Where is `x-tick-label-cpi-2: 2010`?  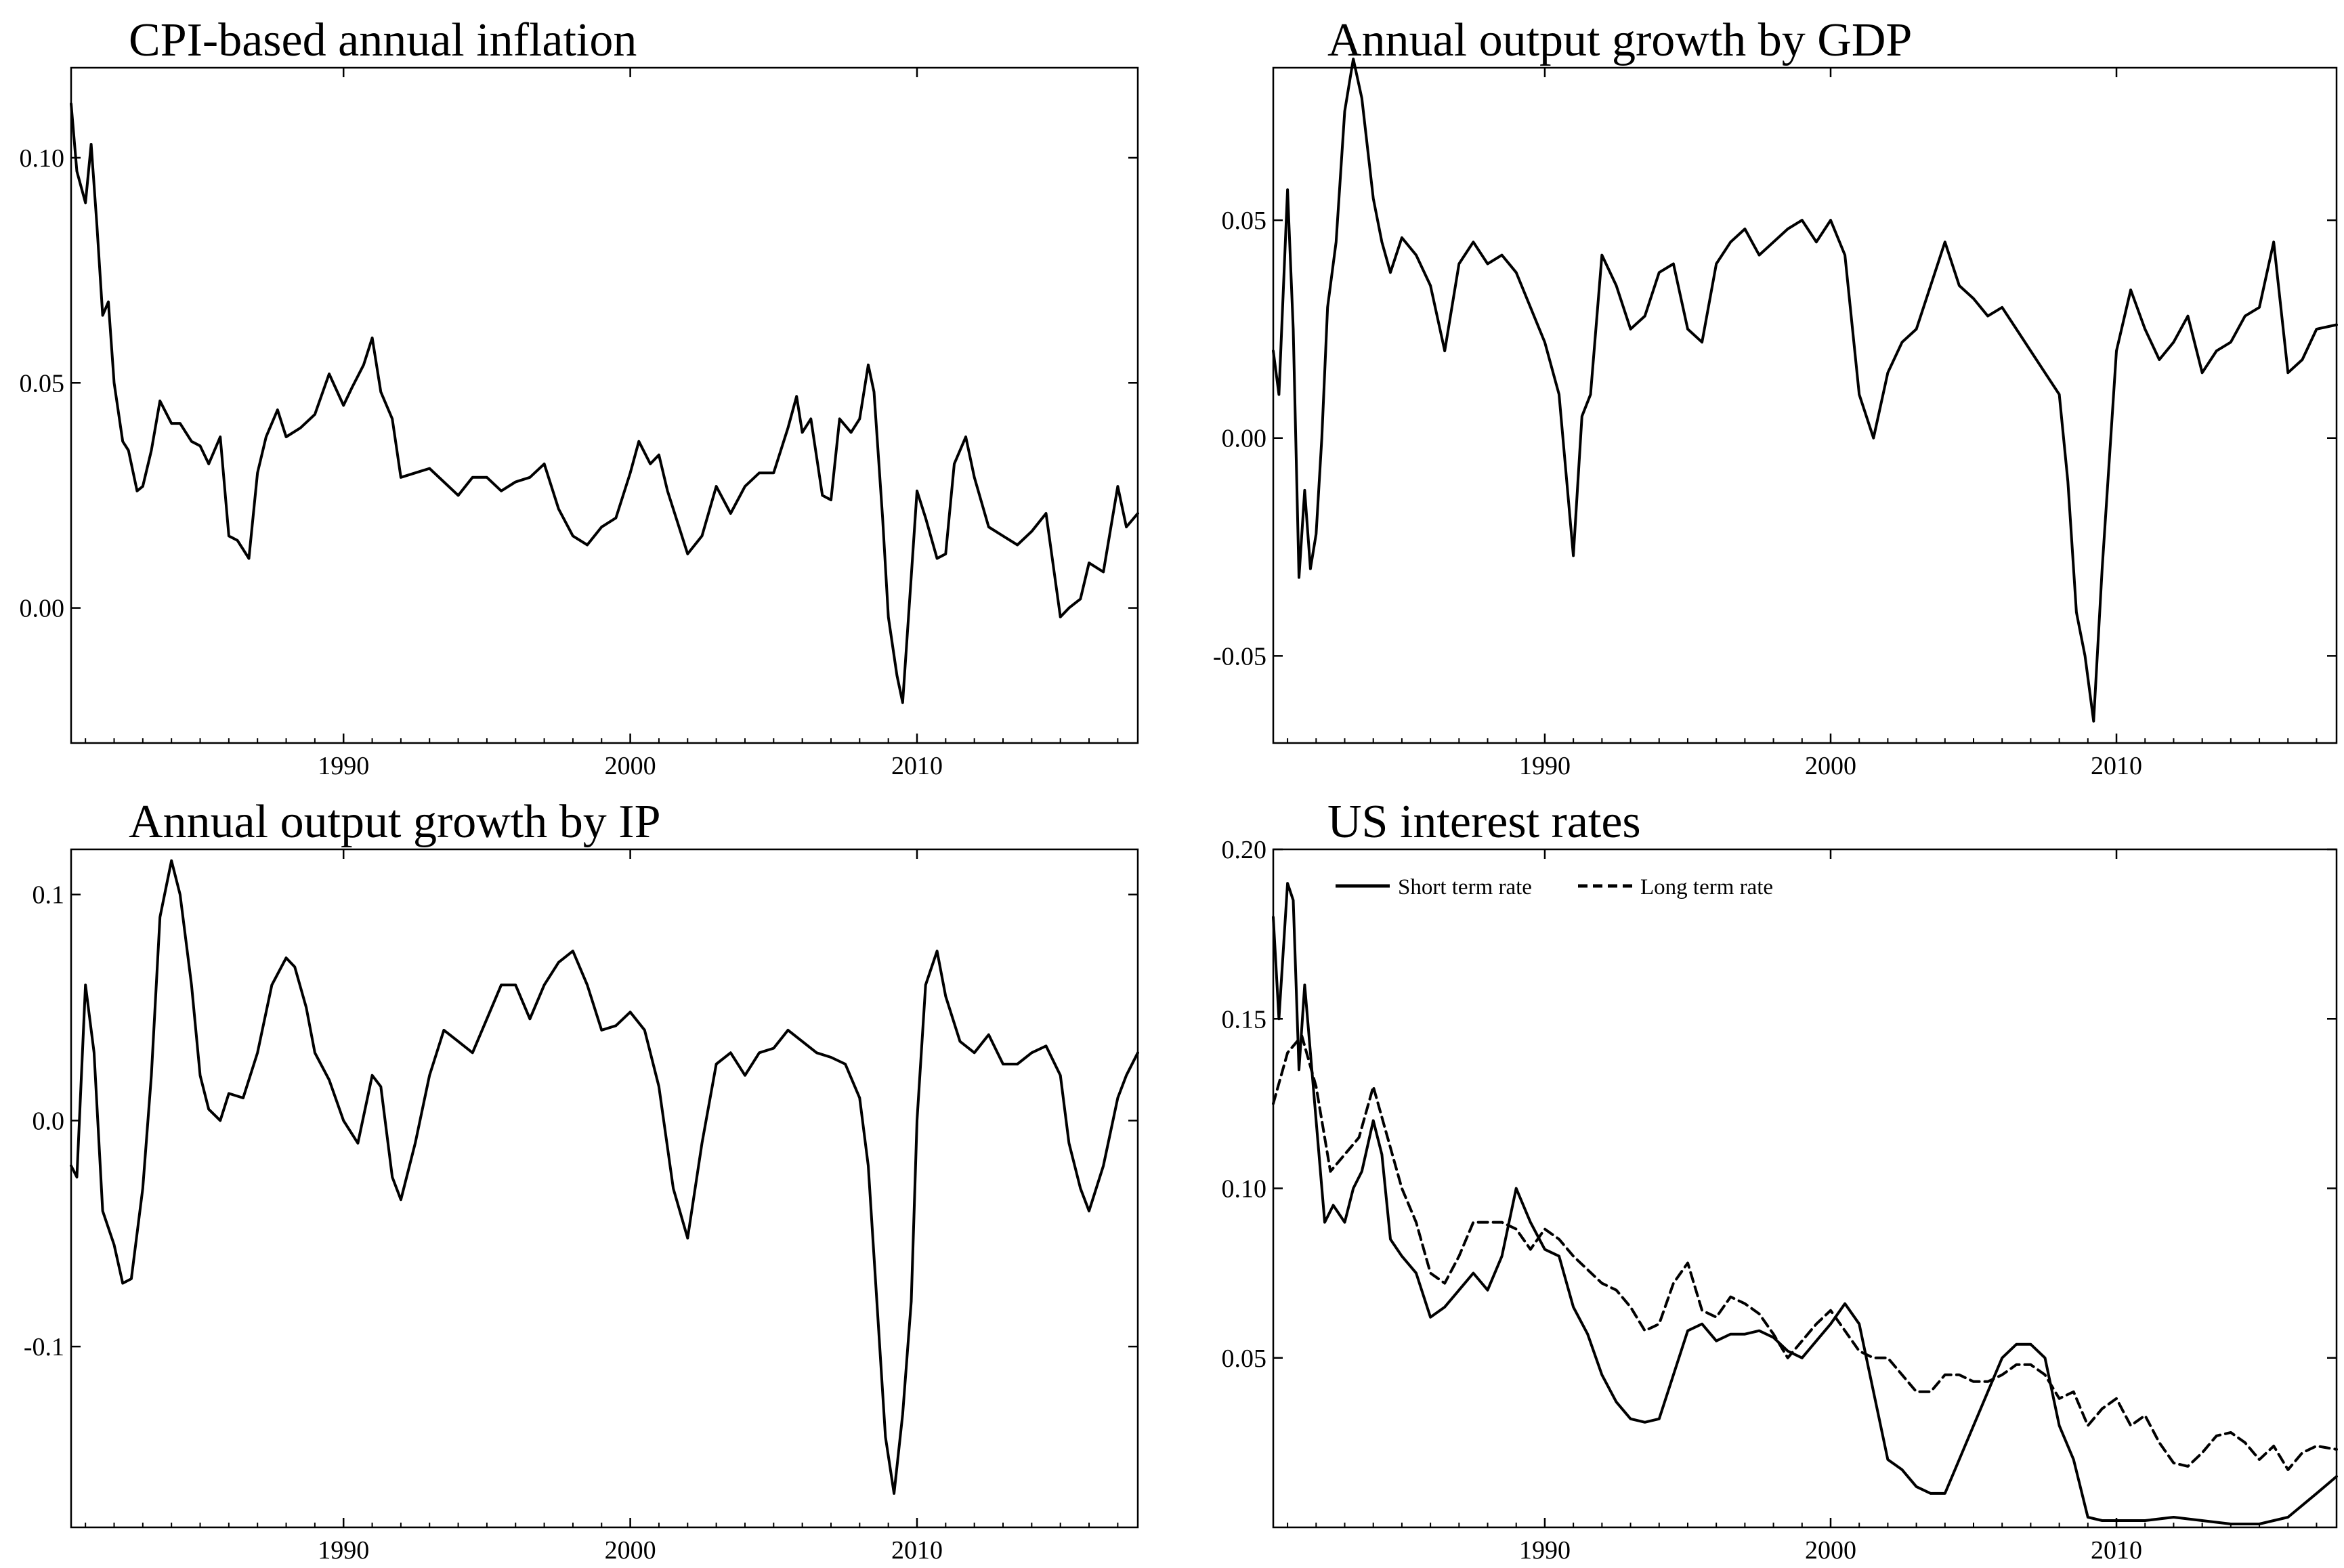 x-tick-label-cpi-2: 2010 is located at coordinates (917, 766).